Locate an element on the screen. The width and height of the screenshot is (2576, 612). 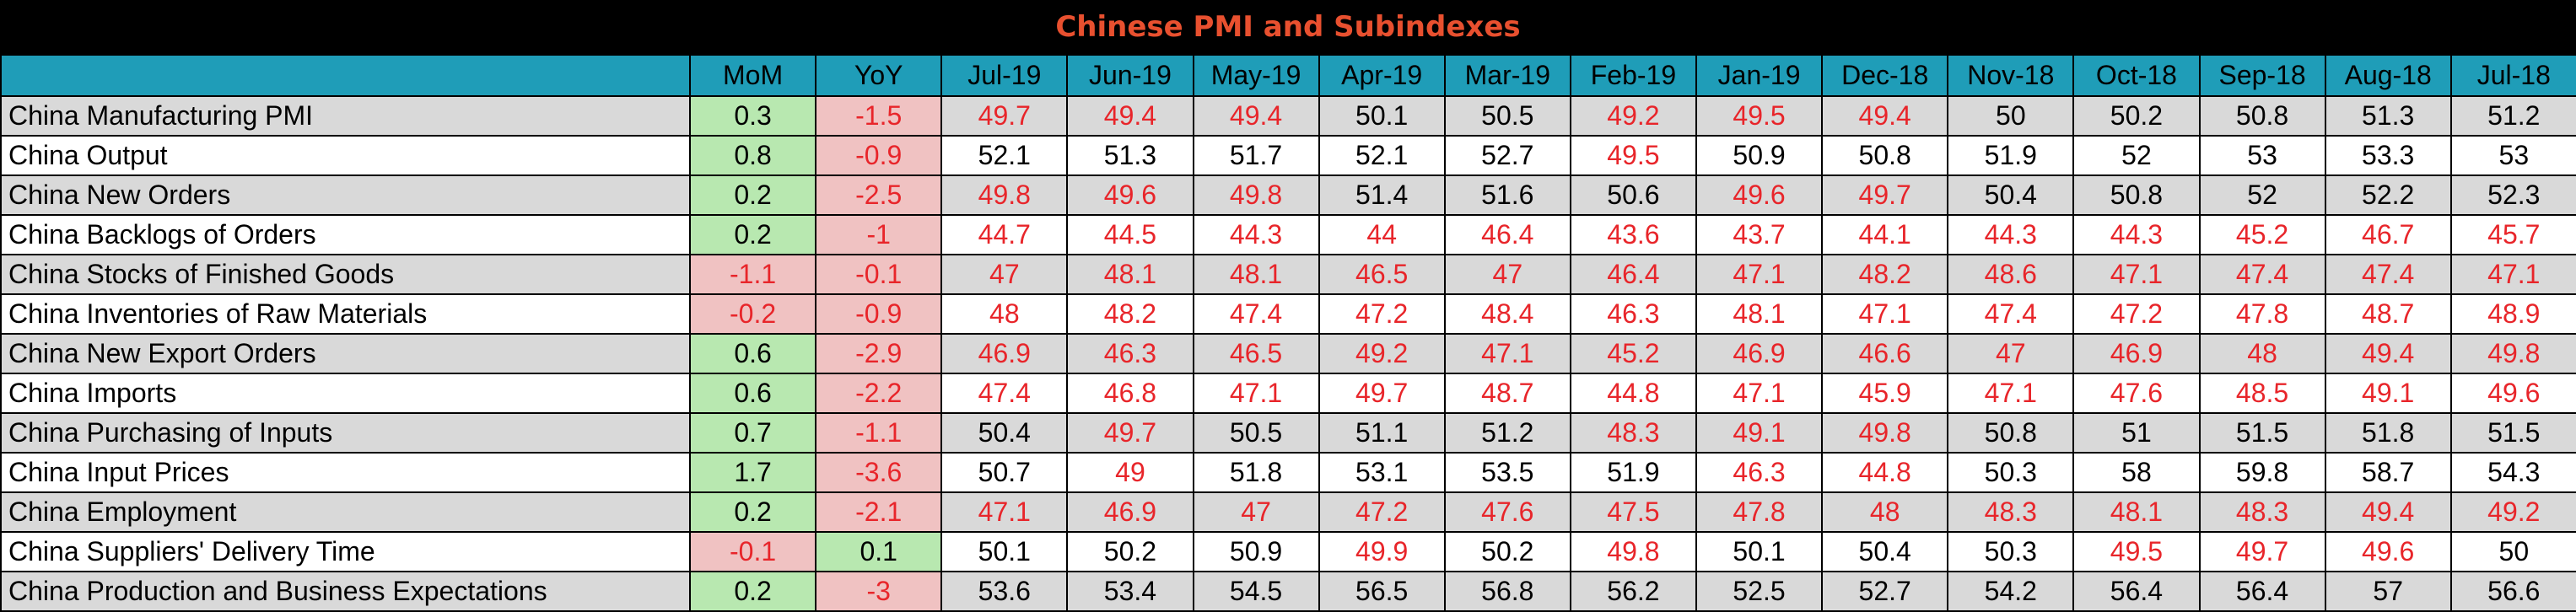
value-cell: 44.1 is located at coordinates (1885, 234).